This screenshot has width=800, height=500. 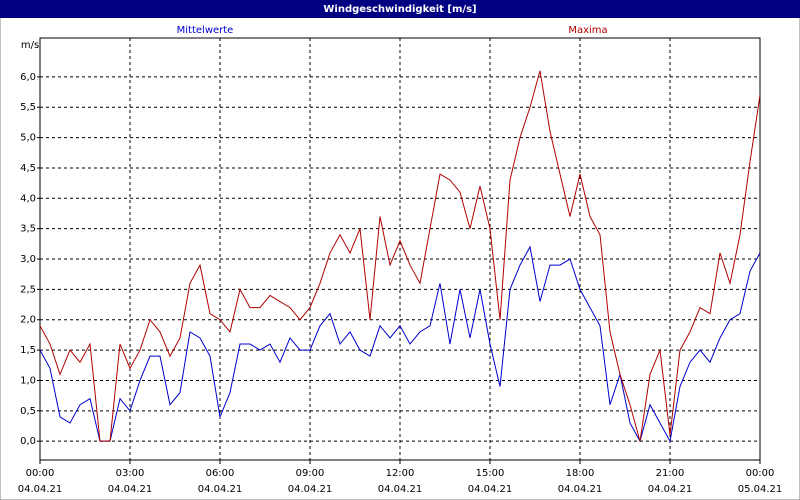 What do you see at coordinates (28, 138) in the screenshot?
I see `y-tick-label: 5,0` at bounding box center [28, 138].